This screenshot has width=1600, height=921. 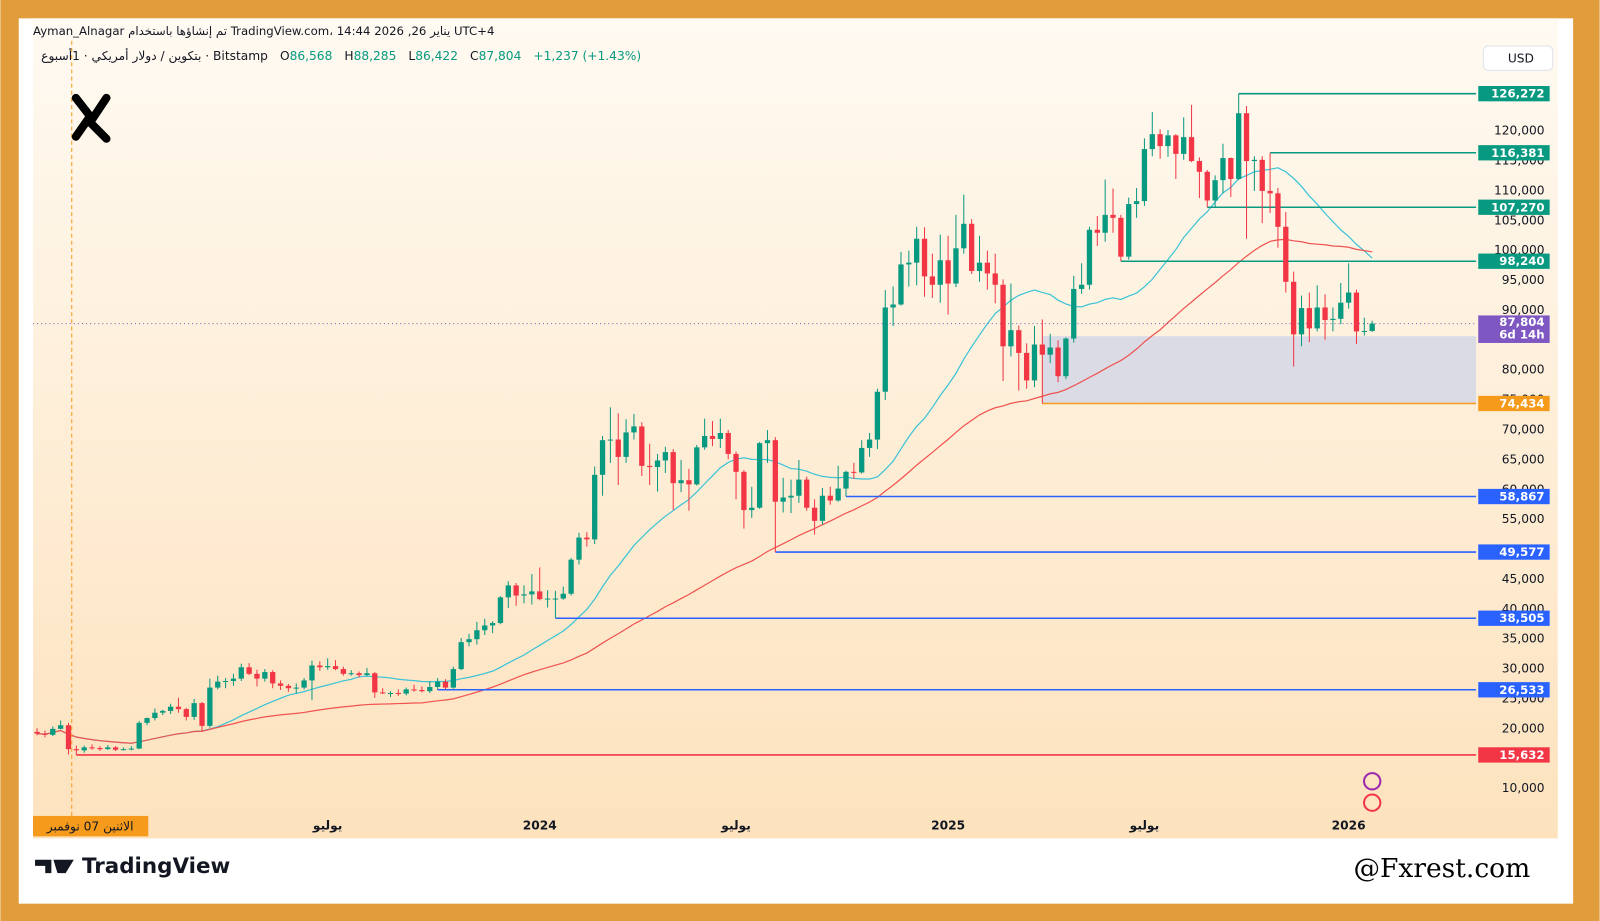 I want to click on ohlc-key: O, so click(x=285, y=56).